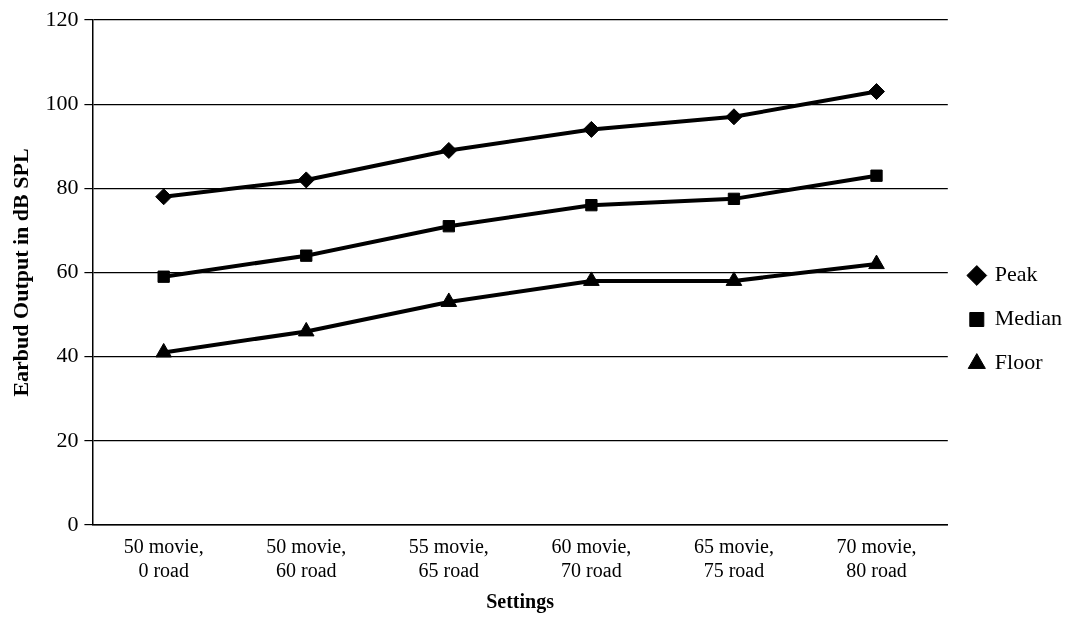 Image resolution: width=1082 pixels, height=624 pixels. I want to click on legend-label: Floor, so click(1019, 362).